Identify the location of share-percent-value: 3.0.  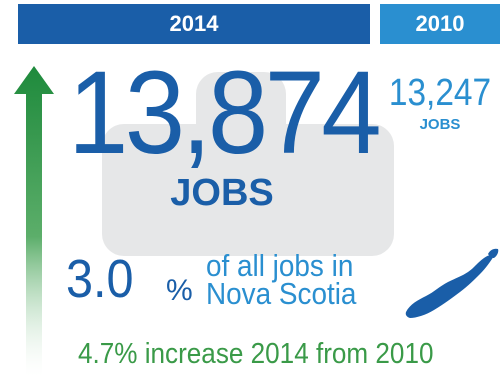
(100, 279).